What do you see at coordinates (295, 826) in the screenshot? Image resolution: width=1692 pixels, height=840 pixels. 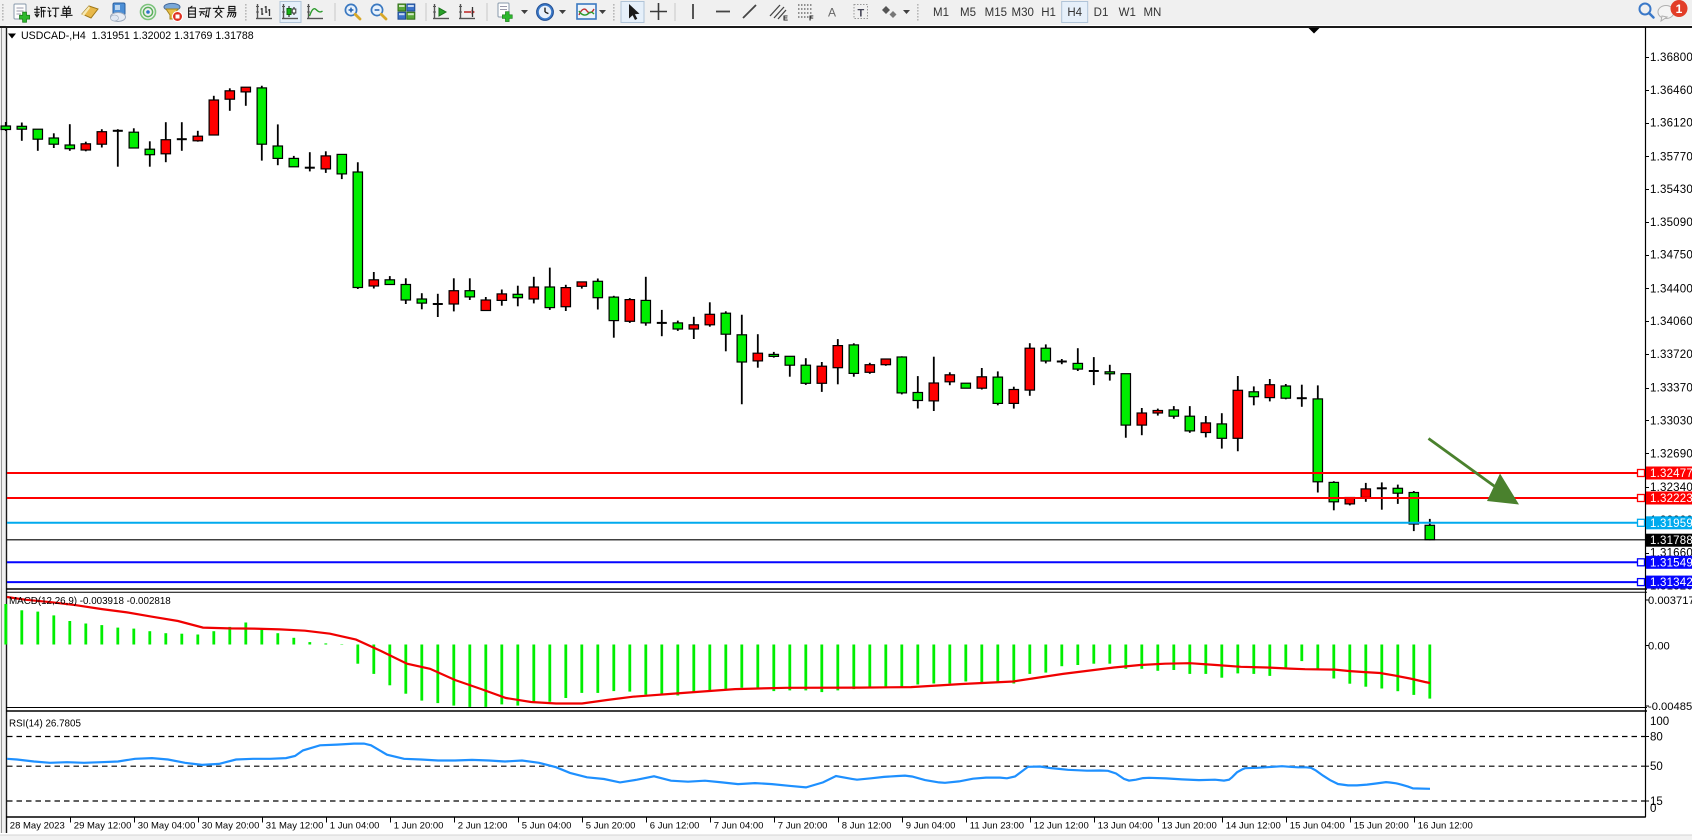 I see `svg-text: 31 May 12:00` at bounding box center [295, 826].